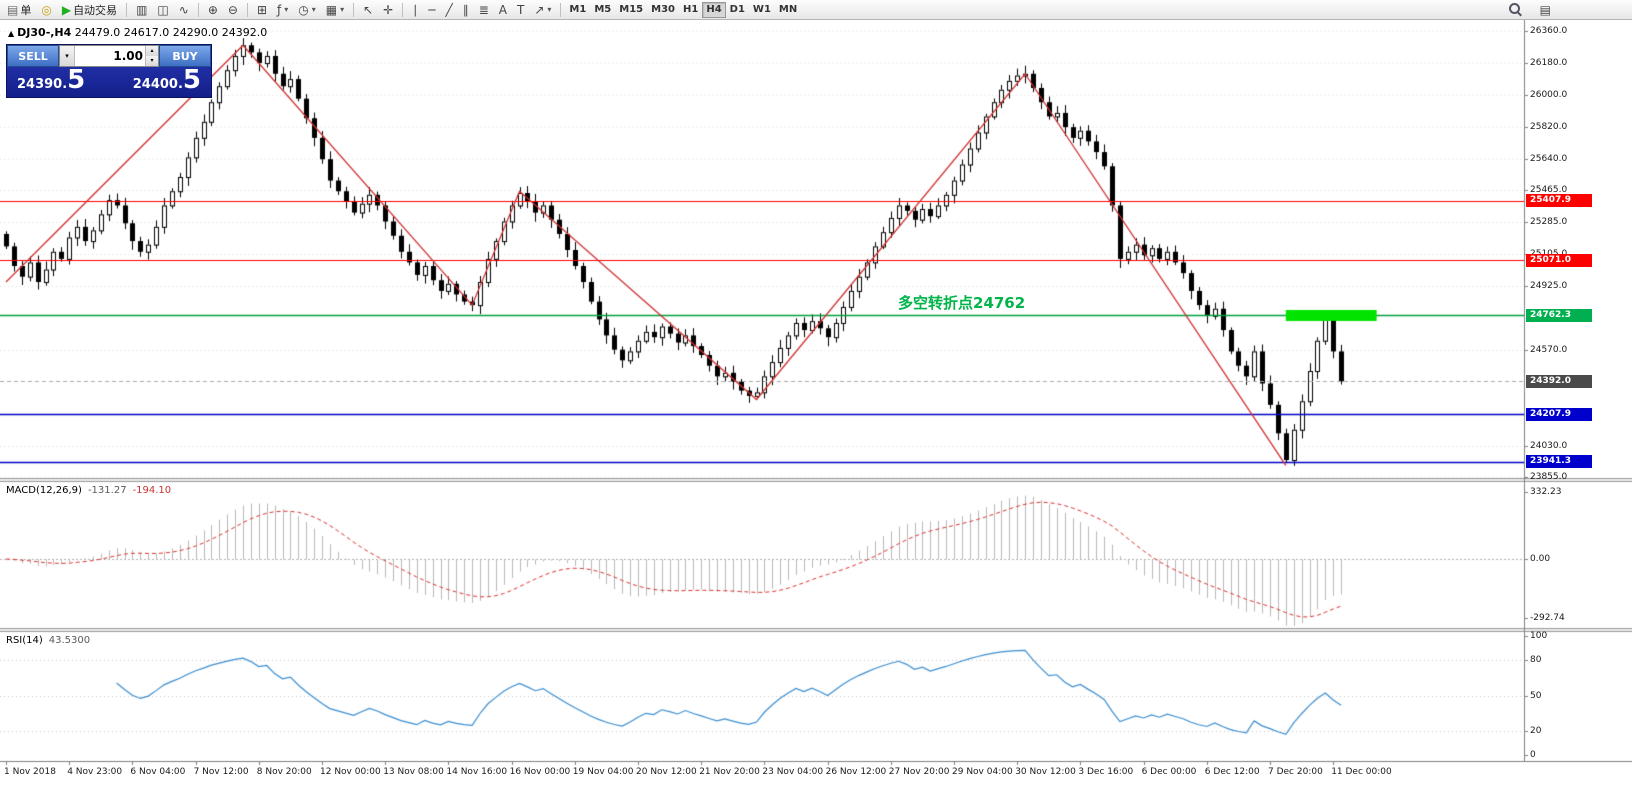  What do you see at coordinates (962, 303) in the screenshot?
I see `annotation-text: 多空转折点24762` at bounding box center [962, 303].